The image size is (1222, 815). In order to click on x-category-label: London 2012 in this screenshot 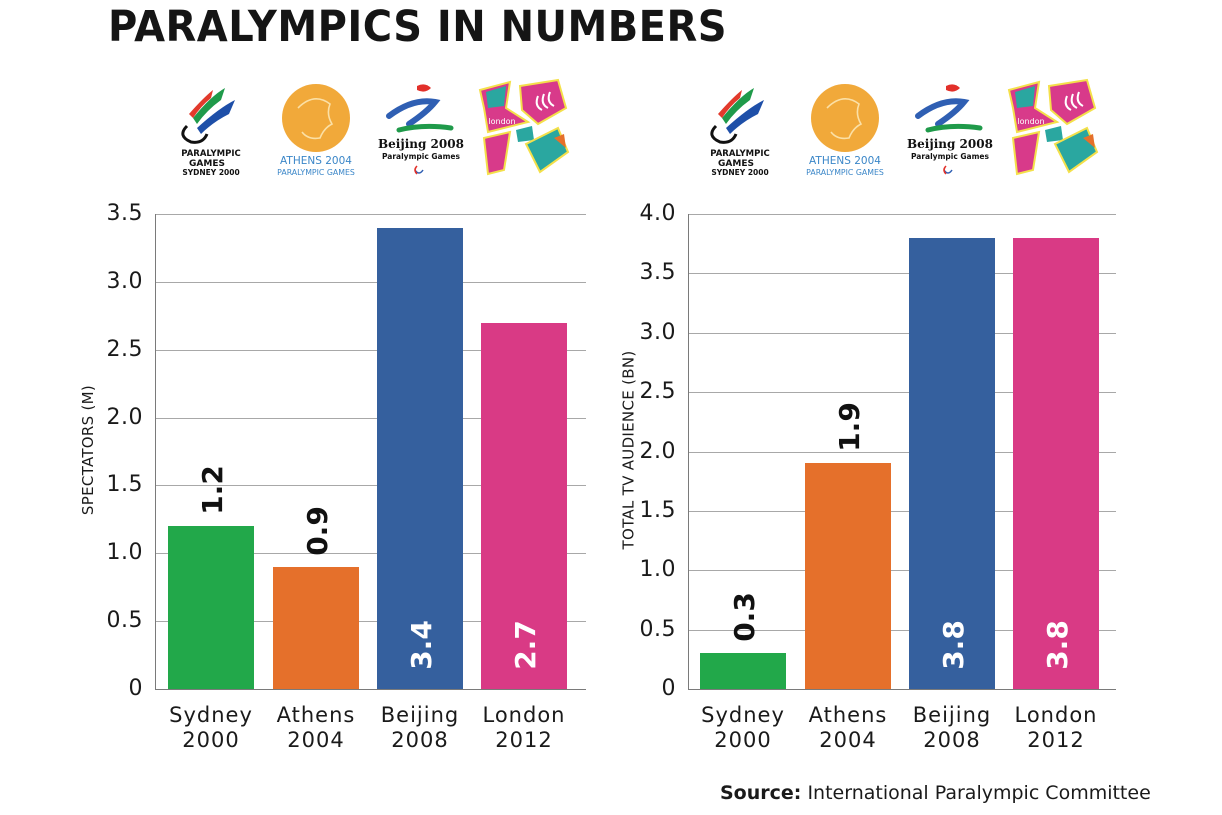, I will do `click(1056, 728)`.